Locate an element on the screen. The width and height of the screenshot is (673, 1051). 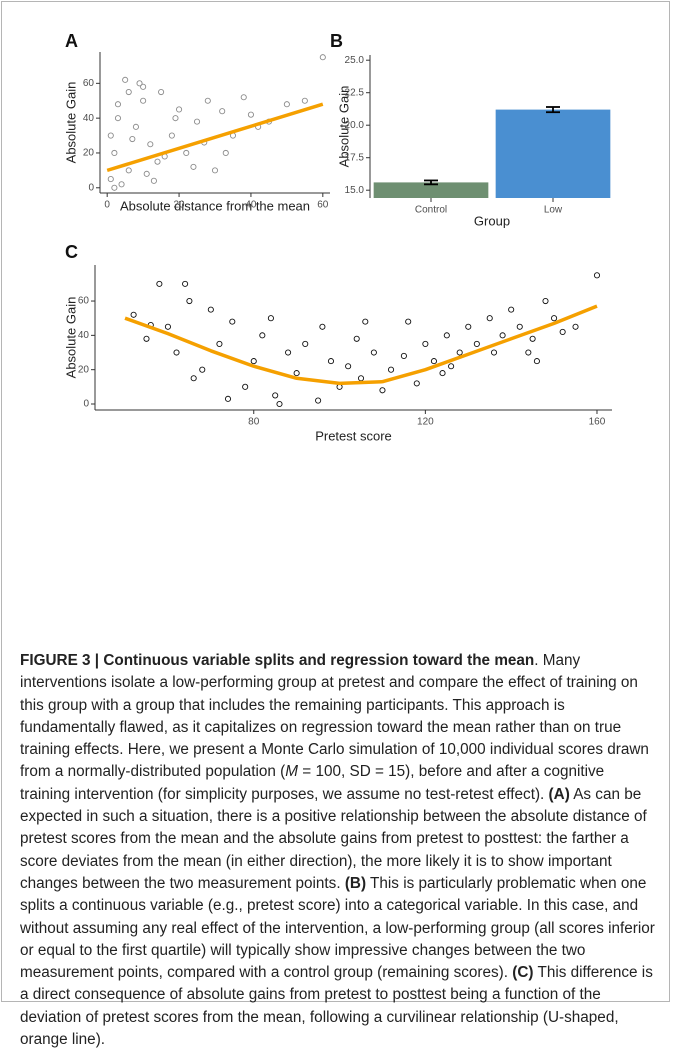
y-tick-label: 15.0 is located at coordinates (355, 190).